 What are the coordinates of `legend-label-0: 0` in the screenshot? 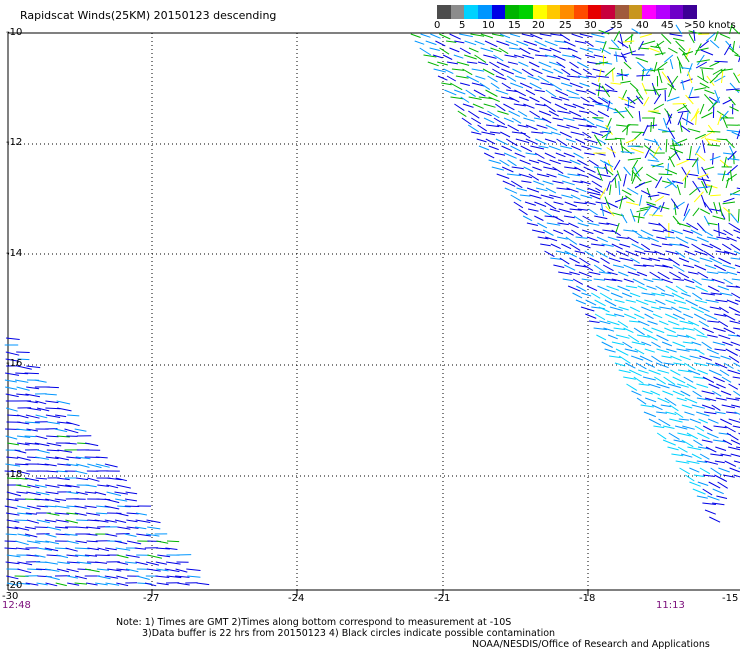 It's located at (437, 25).